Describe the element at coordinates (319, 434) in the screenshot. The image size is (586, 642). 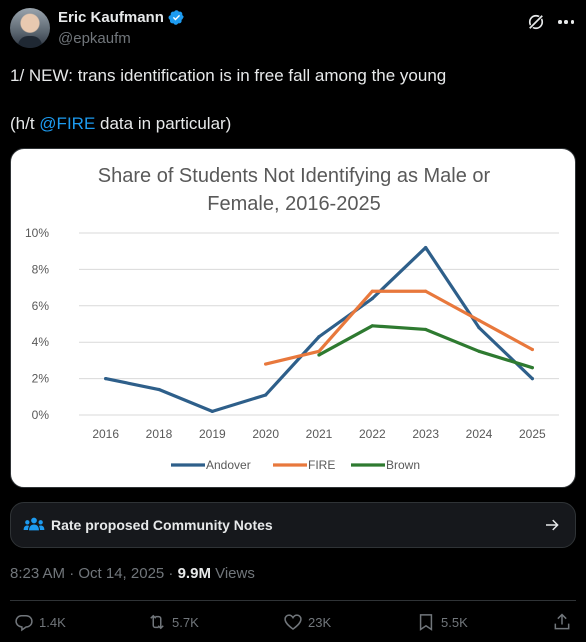
I see `x-tick-label: 2021` at that location.